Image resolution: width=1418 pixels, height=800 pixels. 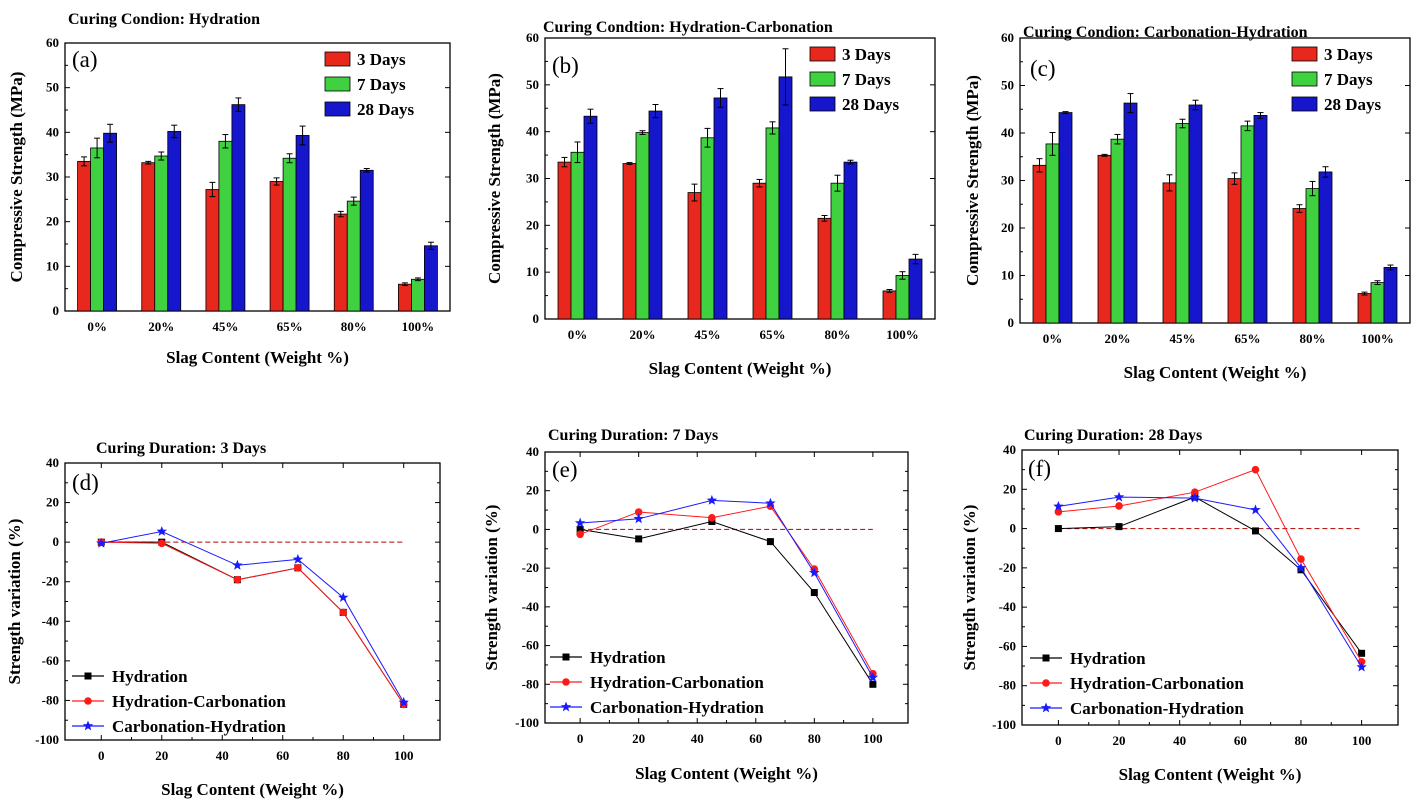 What do you see at coordinates (688, 27) in the screenshot?
I see `panel-title: Curing Condtion: Hydration-Carbonation` at bounding box center [688, 27].